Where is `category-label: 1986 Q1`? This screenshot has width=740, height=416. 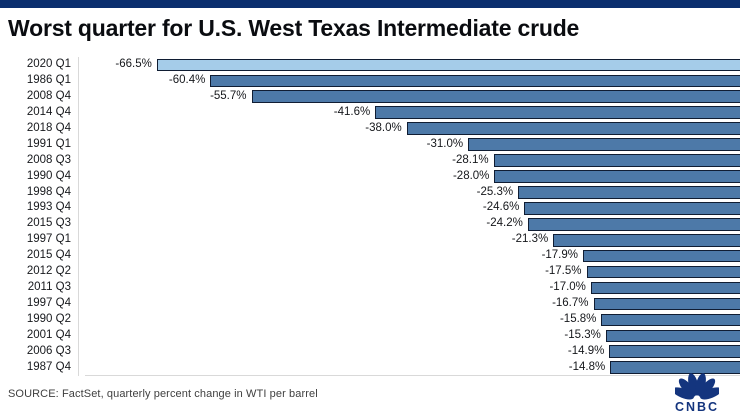 category-label: 1986 Q1 is located at coordinates (48, 79).